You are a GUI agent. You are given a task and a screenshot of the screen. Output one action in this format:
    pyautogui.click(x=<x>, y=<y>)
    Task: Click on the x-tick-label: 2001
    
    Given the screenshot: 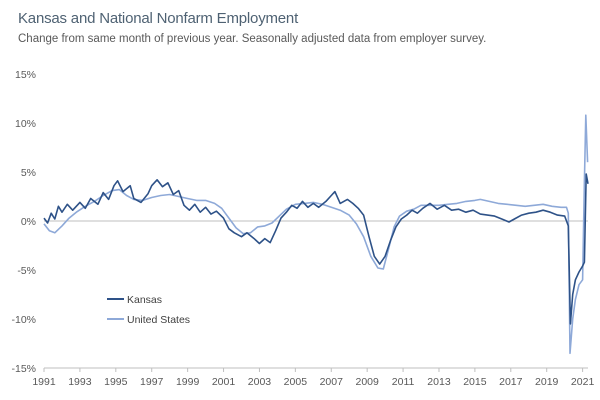 What is the action you would take?
    pyautogui.click(x=224, y=382)
    